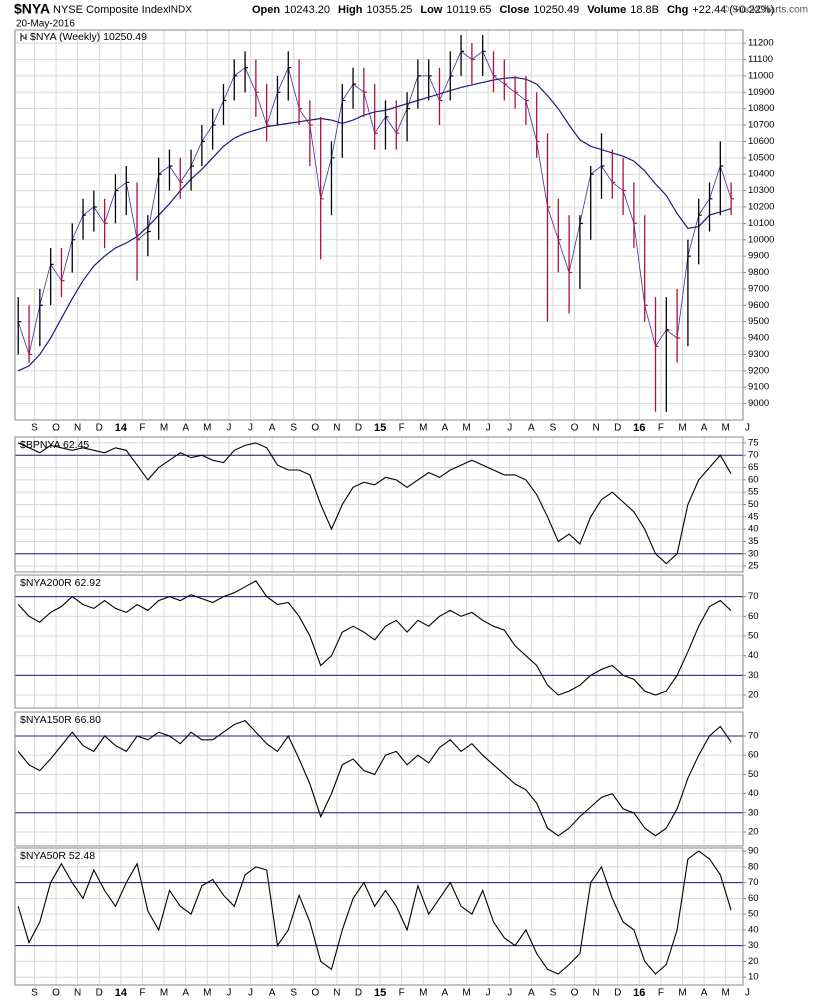  What do you see at coordinates (389, 10) in the screenshot?
I see `quote-value: 10355.25` at bounding box center [389, 10].